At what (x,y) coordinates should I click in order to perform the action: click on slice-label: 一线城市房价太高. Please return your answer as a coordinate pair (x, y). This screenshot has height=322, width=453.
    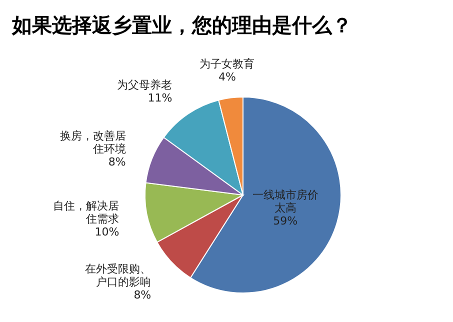
    Looking at the image, I should click on (285, 201).